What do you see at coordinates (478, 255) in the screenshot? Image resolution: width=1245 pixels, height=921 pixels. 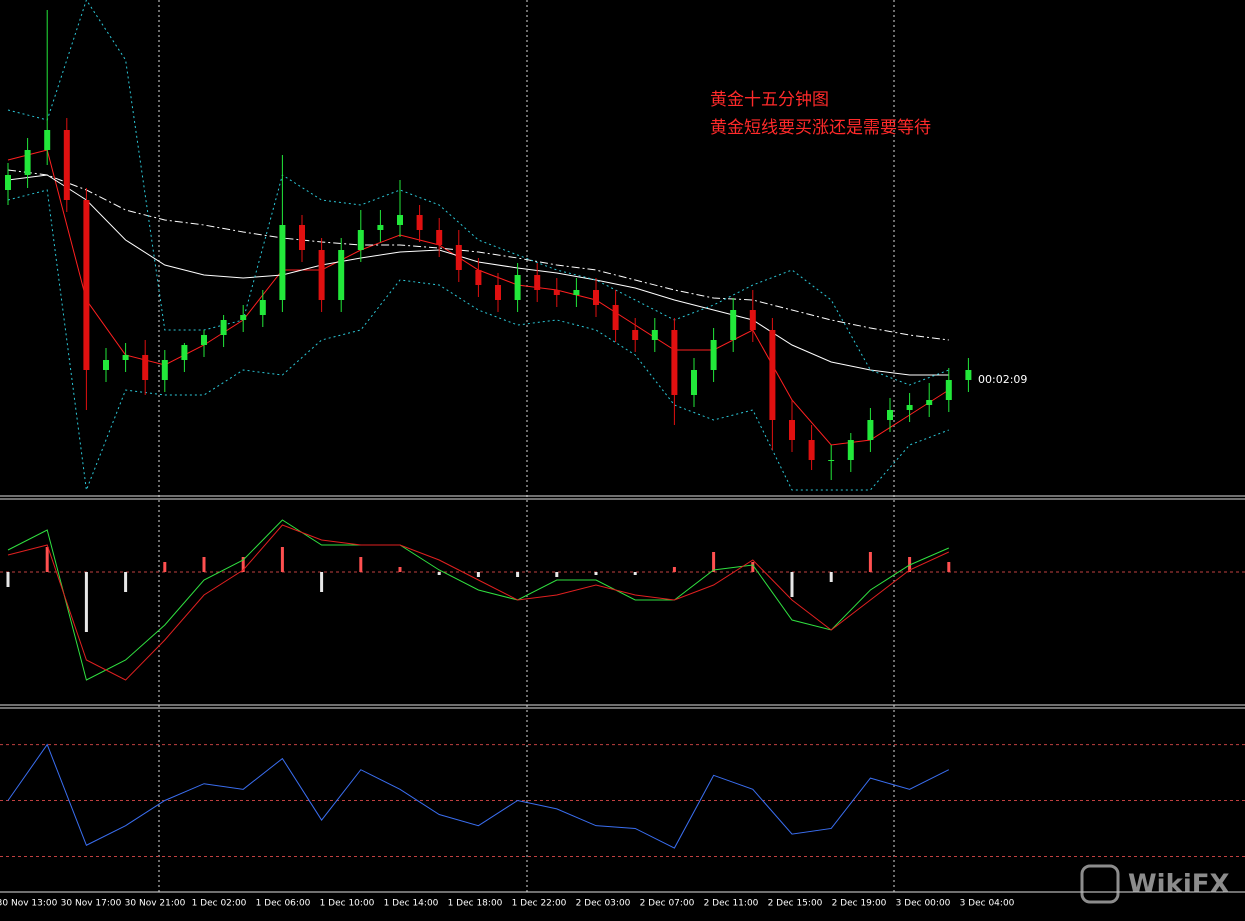 I see `overlay-line` at bounding box center [478, 255].